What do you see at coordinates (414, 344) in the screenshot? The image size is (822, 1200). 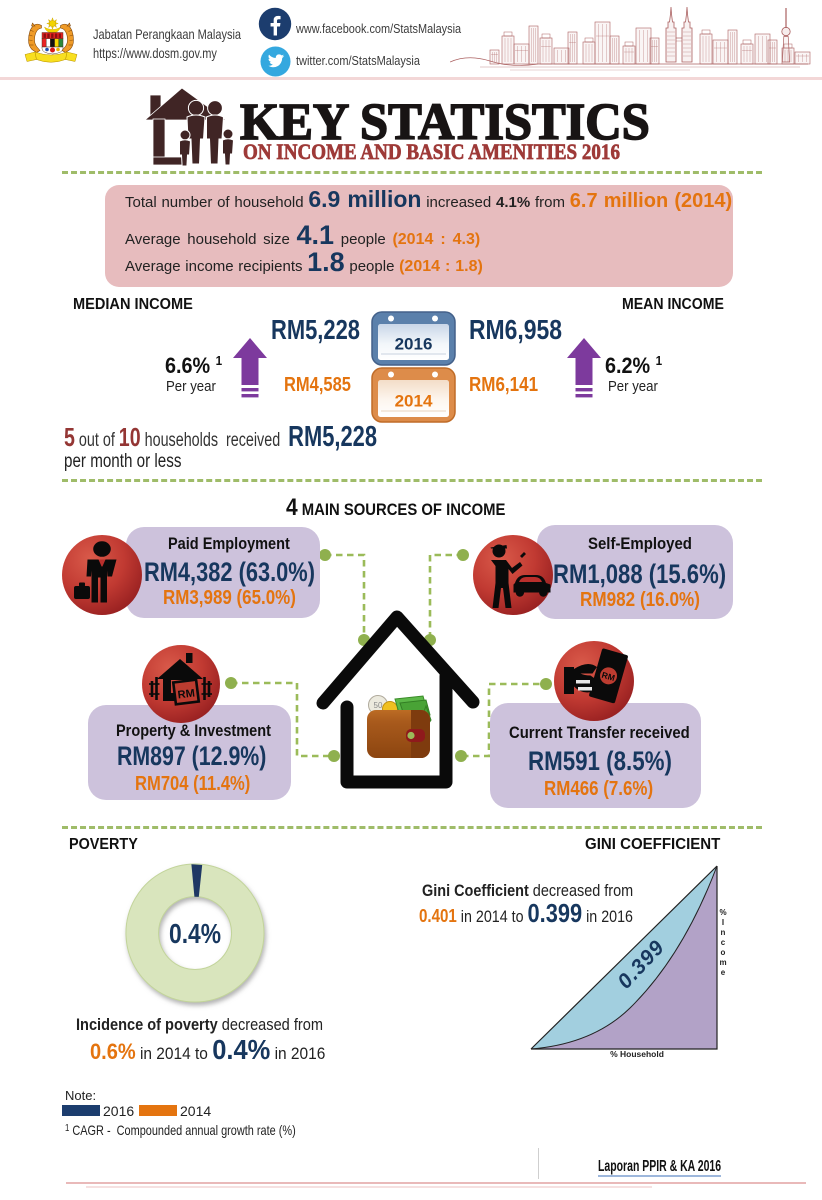 I see `svg-text: 2016` at bounding box center [414, 344].